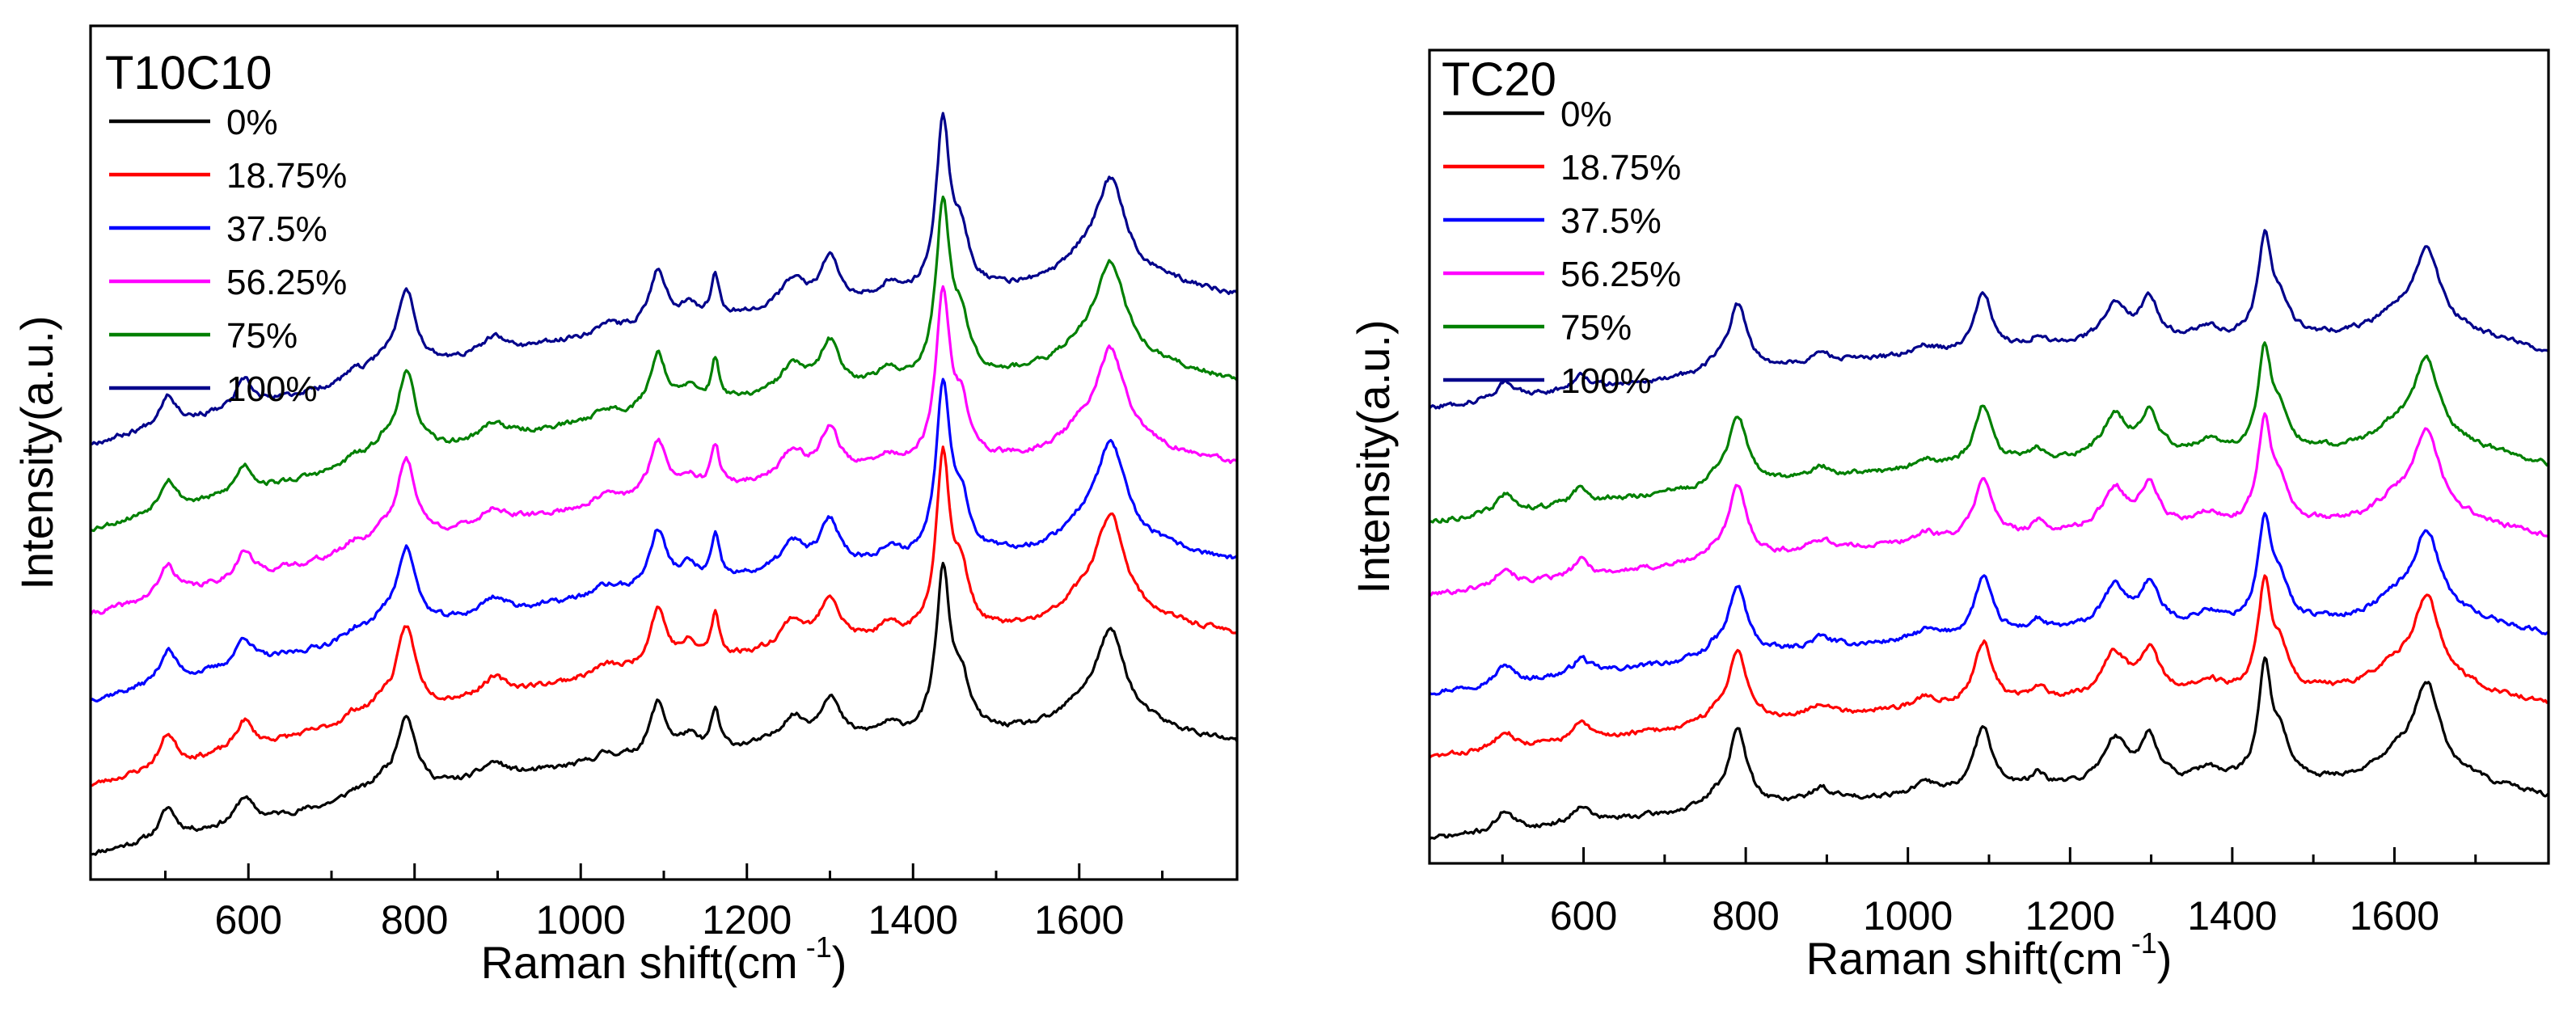  What do you see at coordinates (1499, 79) in the screenshot?
I see `legend-title: TC20` at bounding box center [1499, 79].